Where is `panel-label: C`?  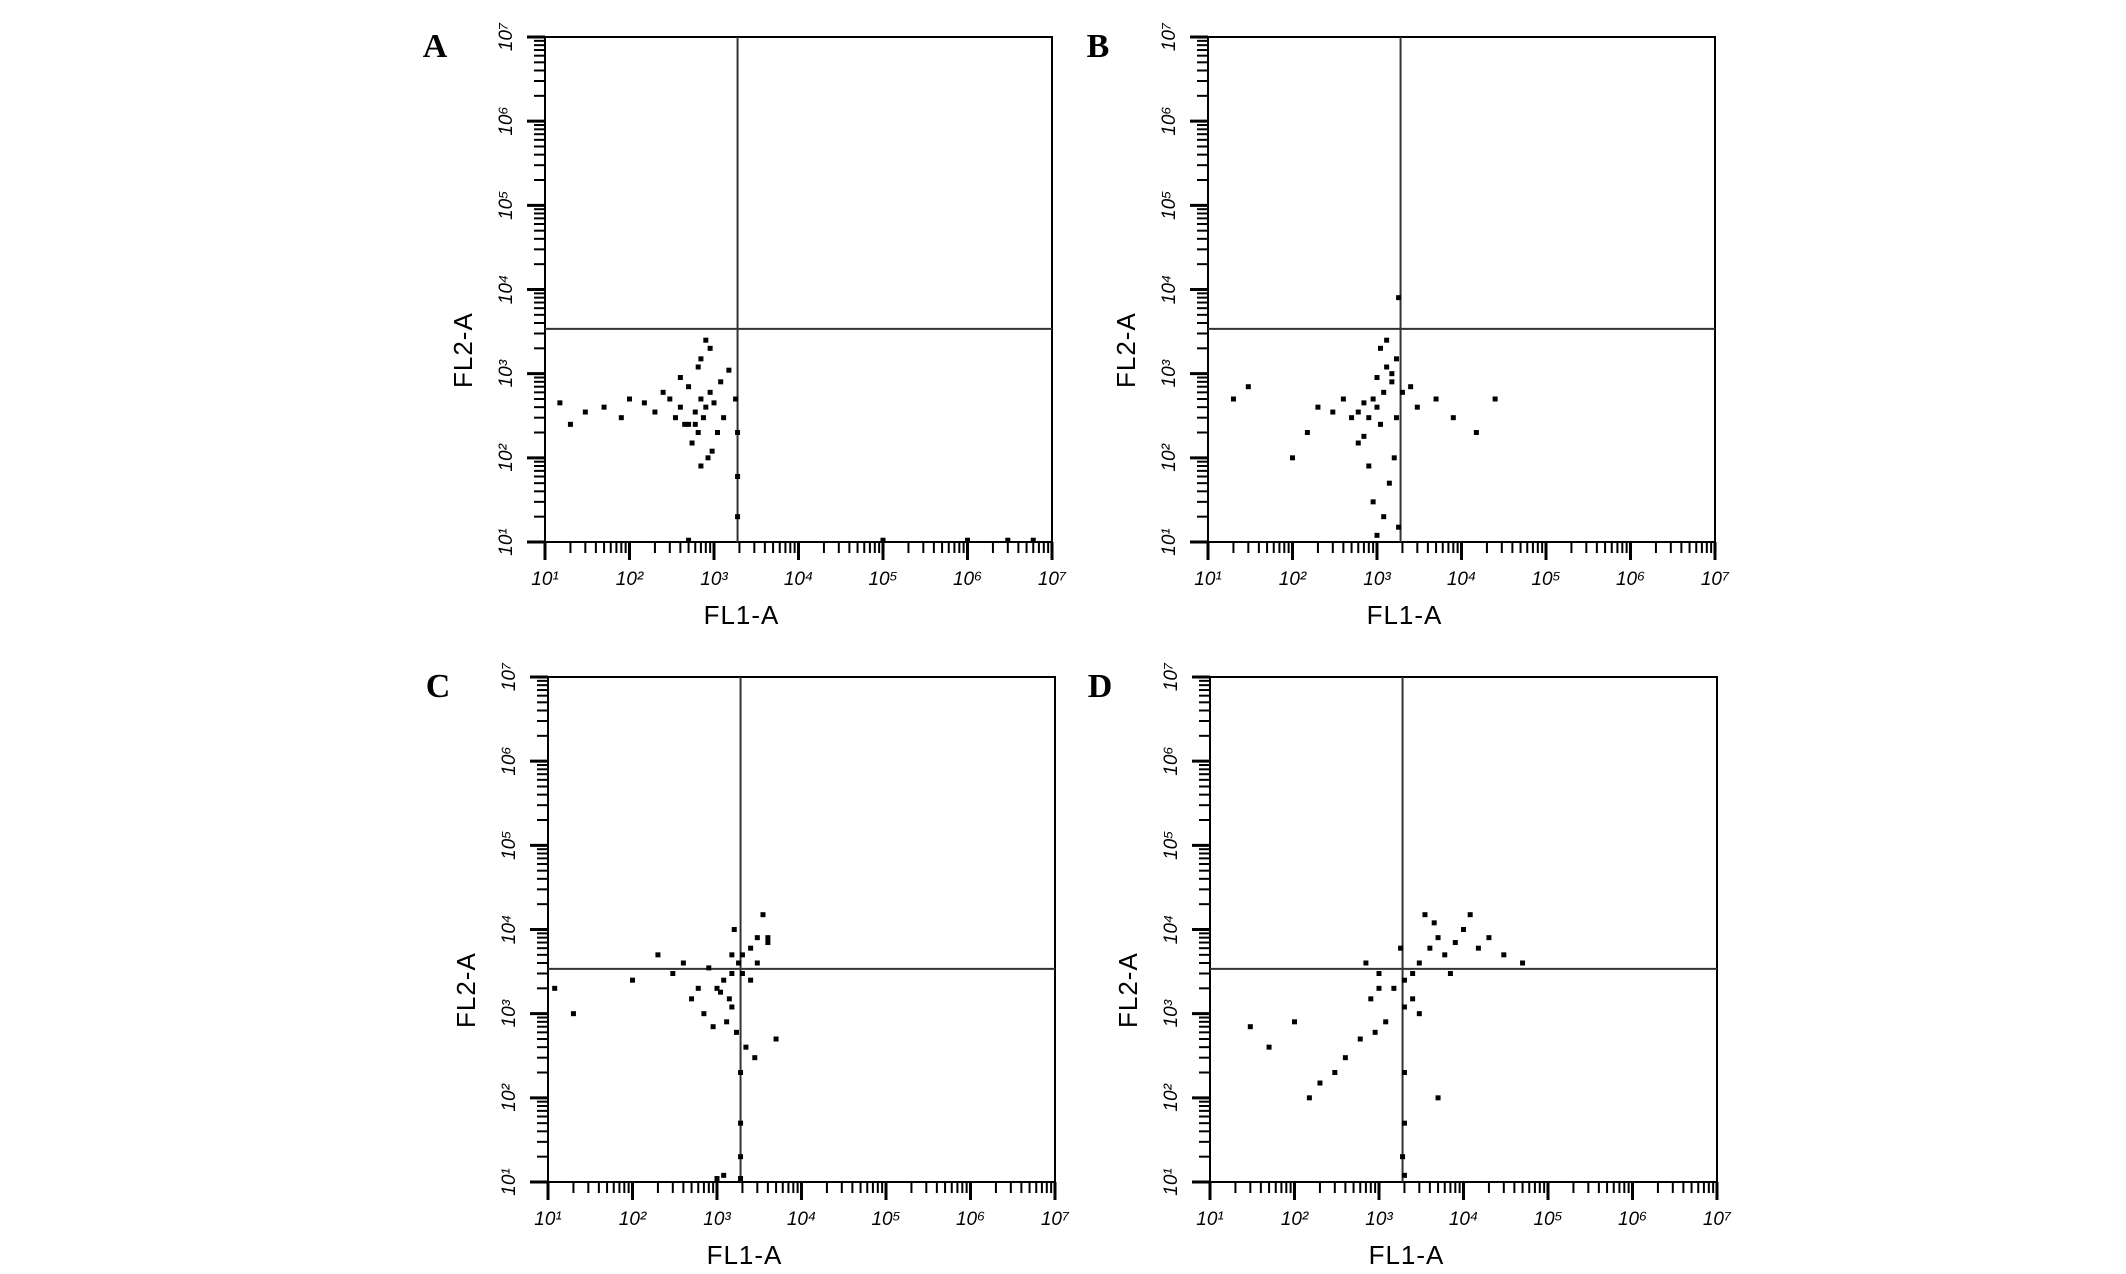 panel-label: C is located at coordinates (438, 686).